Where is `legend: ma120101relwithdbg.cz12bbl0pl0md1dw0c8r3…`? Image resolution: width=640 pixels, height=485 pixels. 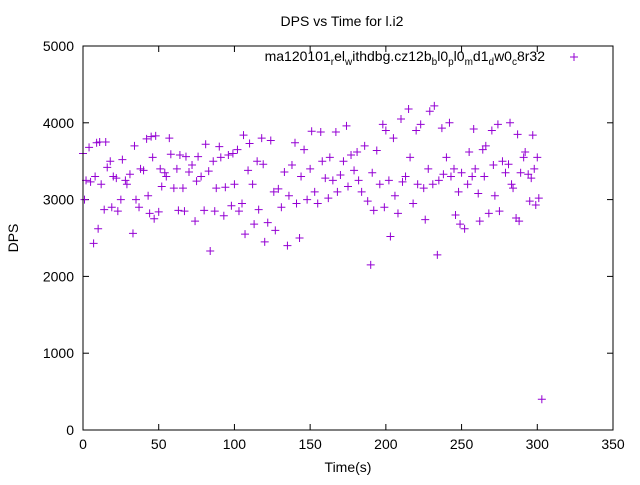
legend: ma120101relwithdbg.cz12bbl0pl0md1dw0c8r3… is located at coordinates (421, 58).